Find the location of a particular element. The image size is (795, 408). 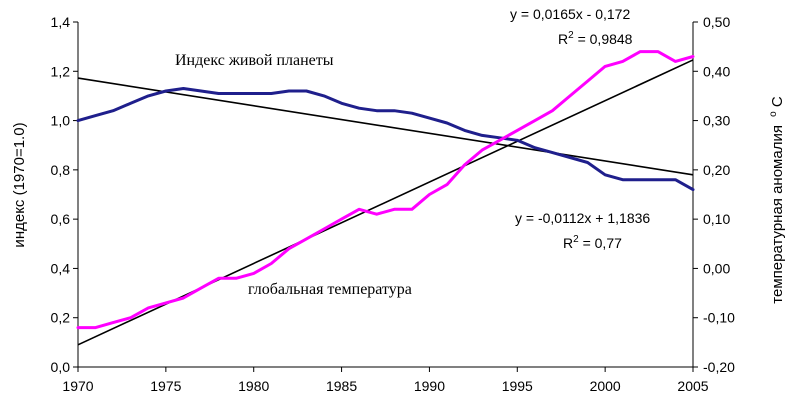

temperature-trend-r2-exp: 2 is located at coordinates (571, 35).